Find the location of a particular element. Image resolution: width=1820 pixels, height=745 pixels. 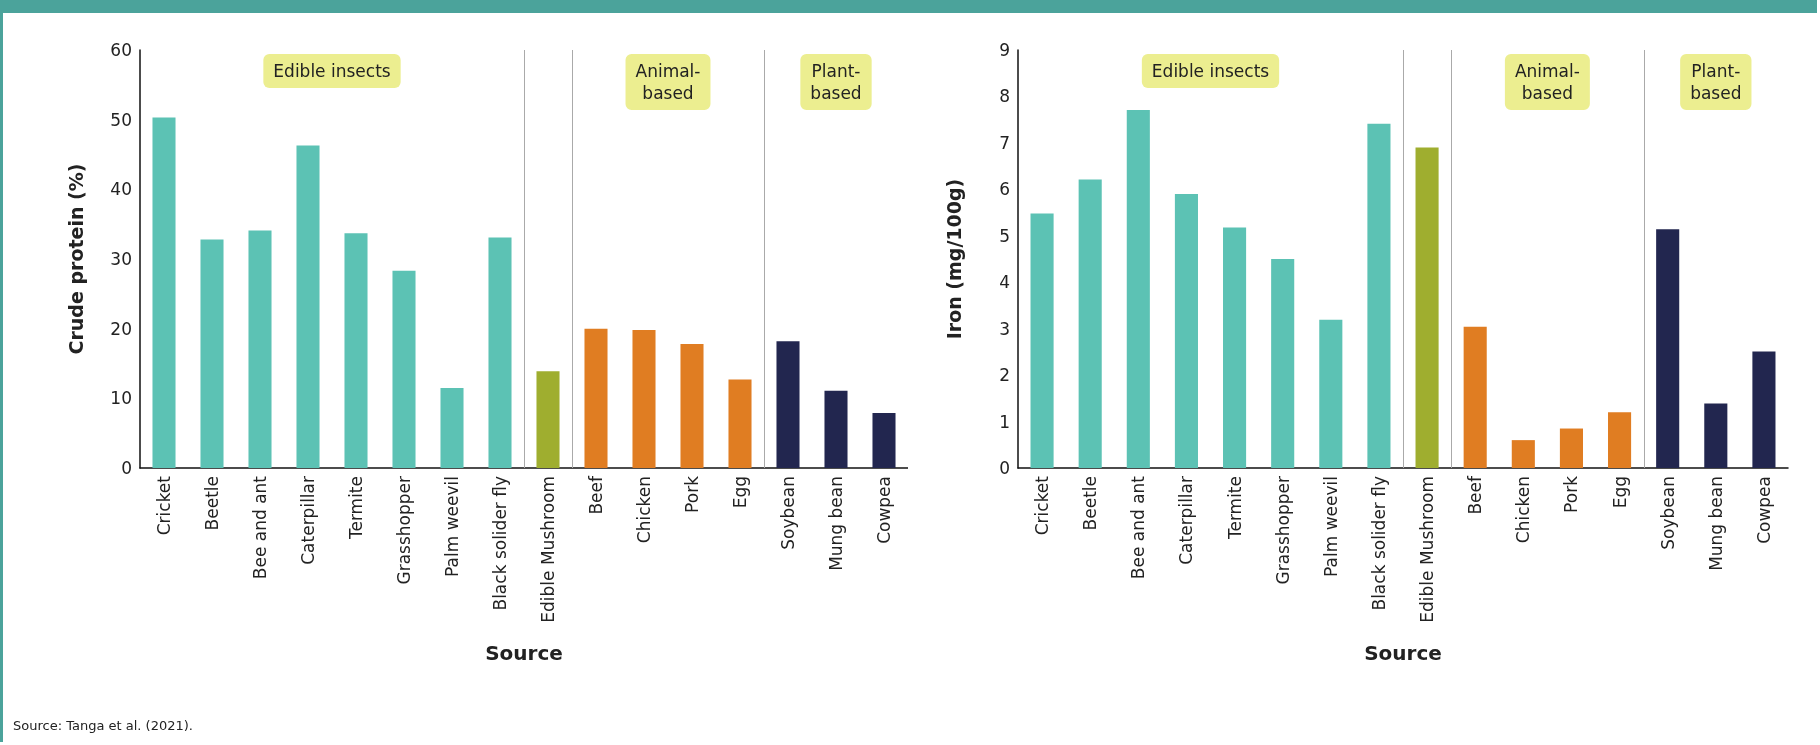

y-tick-label: 5 is located at coordinates (1004, 235).